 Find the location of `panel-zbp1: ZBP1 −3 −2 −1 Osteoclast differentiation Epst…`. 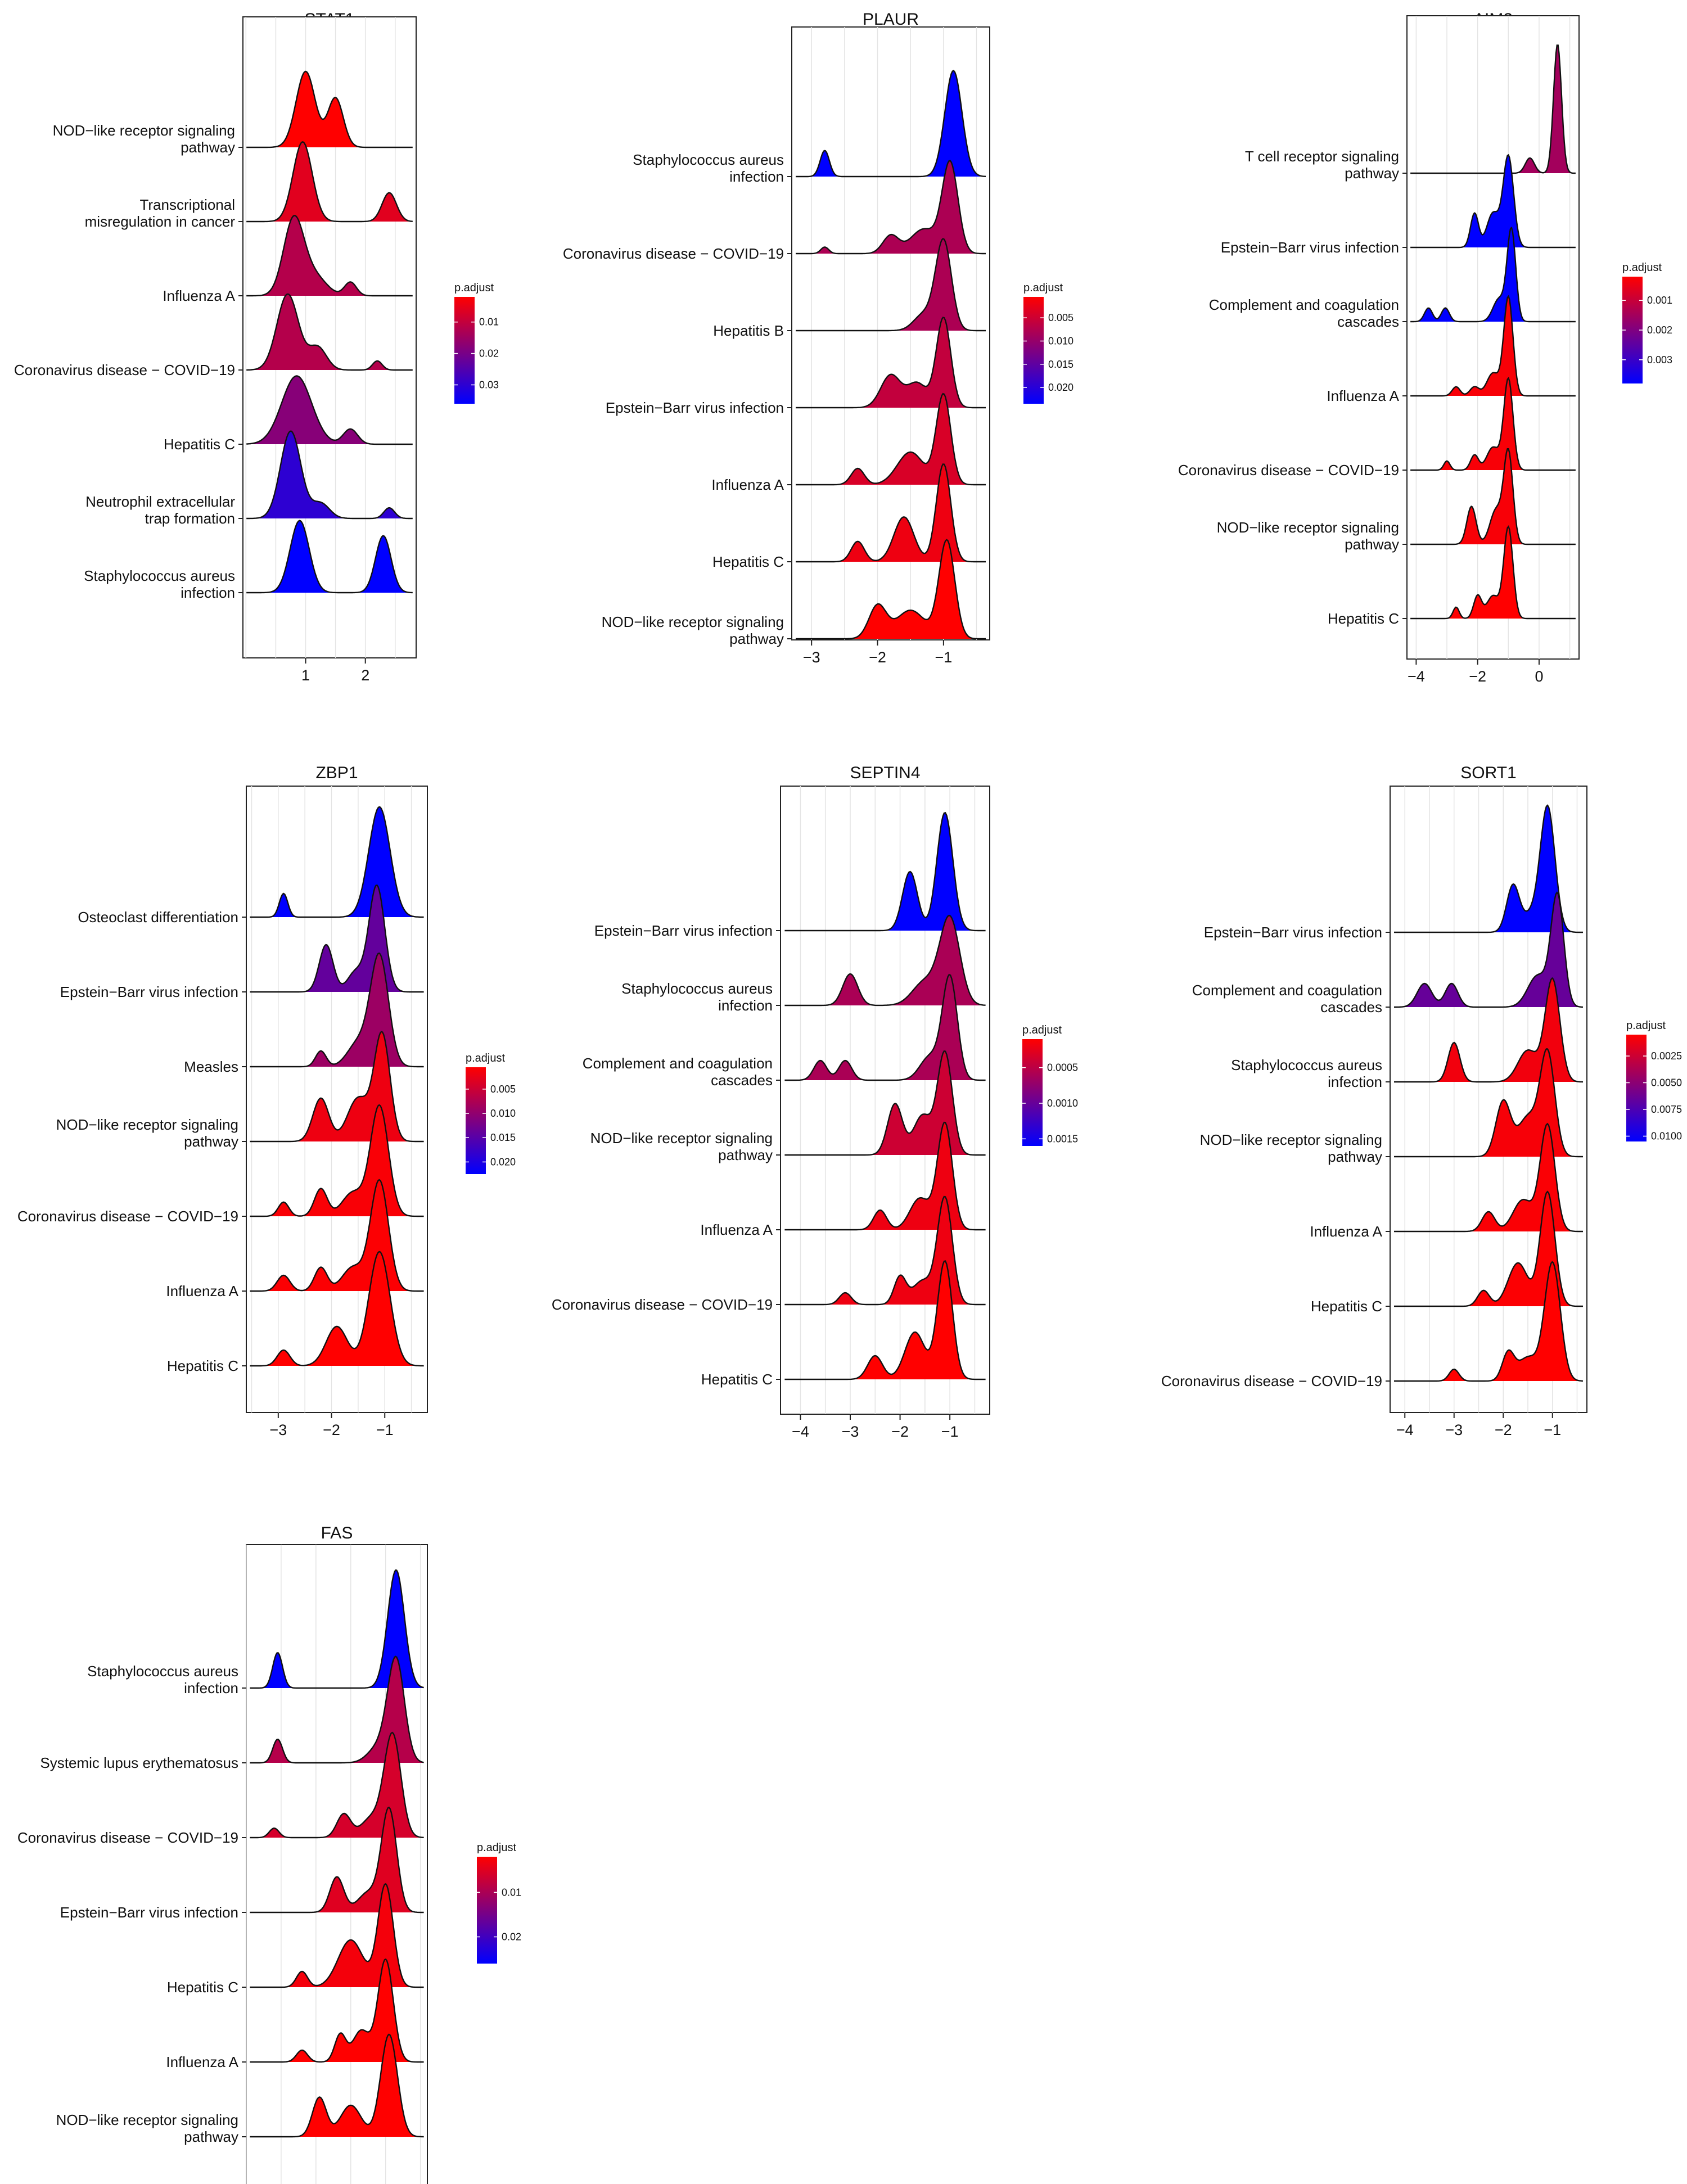

panel-zbp1: ZBP1 −3 −2 −1 Osteoclast differentiation Epst… is located at coordinates (266, 1101).